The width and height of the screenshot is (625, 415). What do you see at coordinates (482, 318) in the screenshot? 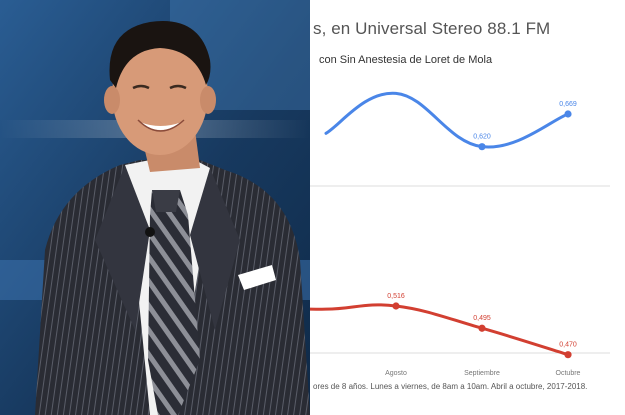
I see `data-label: 0,495` at bounding box center [482, 318].